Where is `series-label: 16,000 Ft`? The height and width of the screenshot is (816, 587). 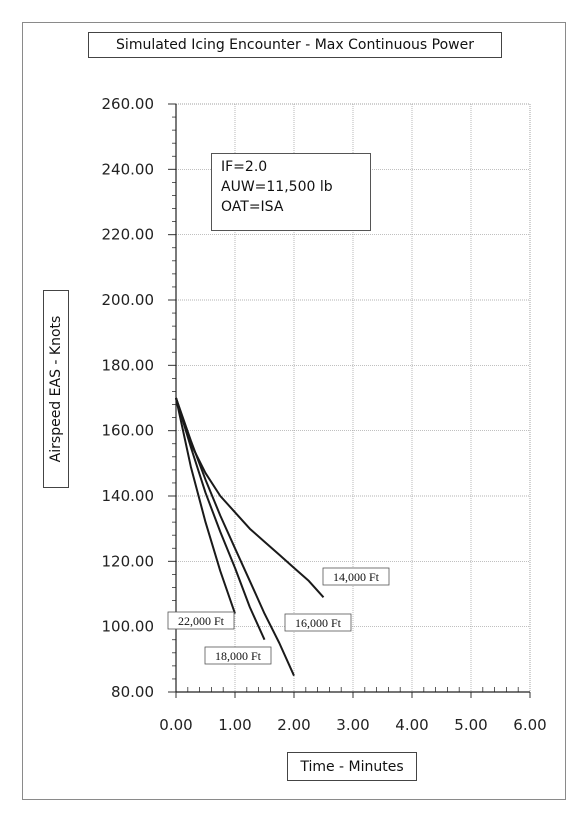 series-label: 16,000 Ft is located at coordinates (318, 623).